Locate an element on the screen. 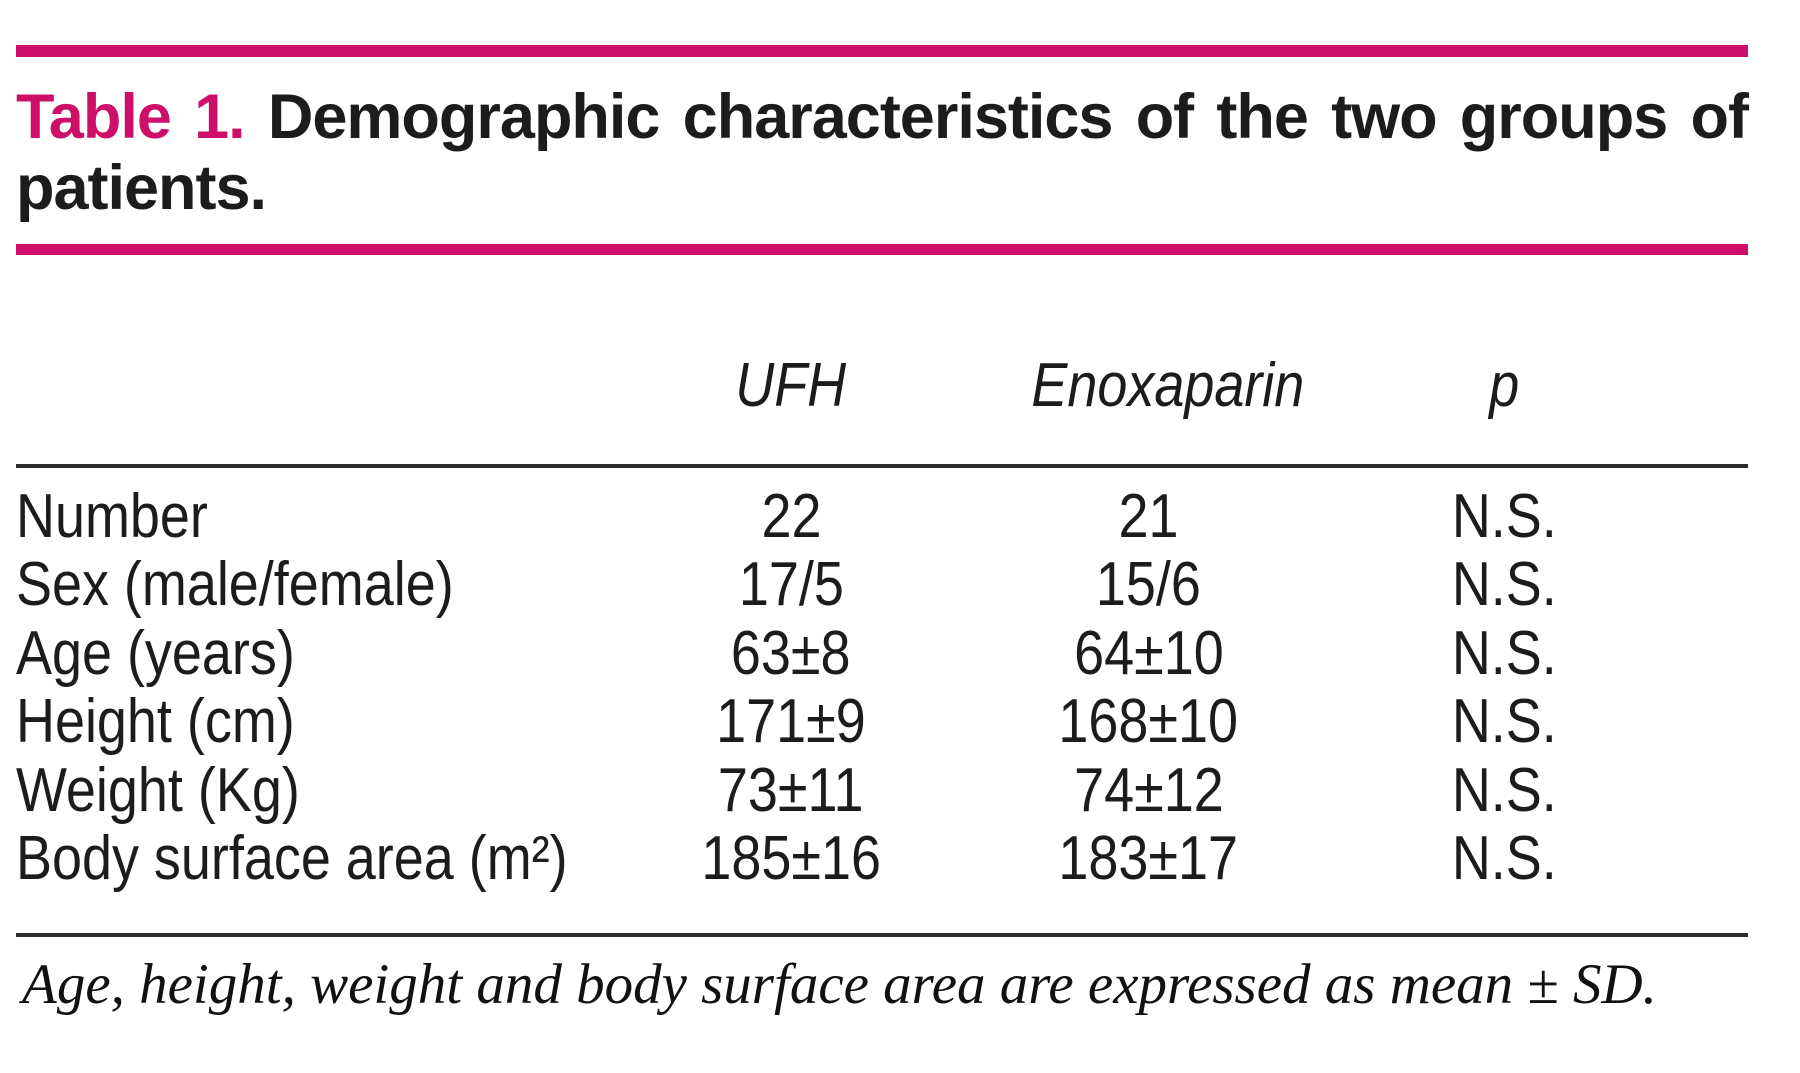 The image size is (1800, 1073). cell-ufh-value: 63±8 is located at coordinates (791, 653).